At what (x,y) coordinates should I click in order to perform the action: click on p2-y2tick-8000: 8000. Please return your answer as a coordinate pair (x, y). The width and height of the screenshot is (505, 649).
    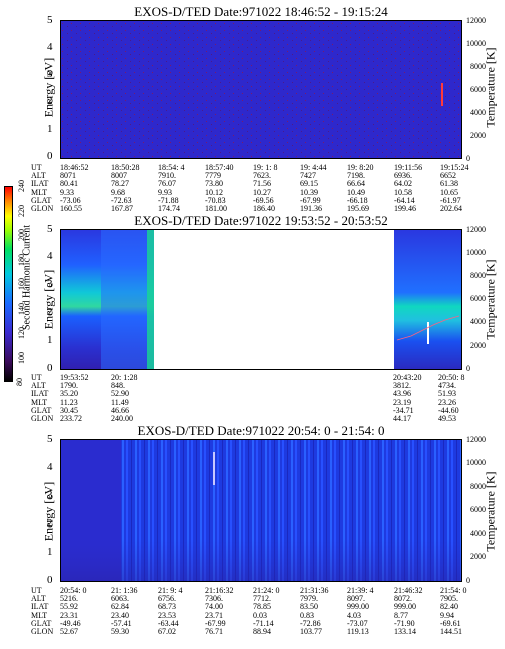
    Looking at the image, I should click on (478, 275).